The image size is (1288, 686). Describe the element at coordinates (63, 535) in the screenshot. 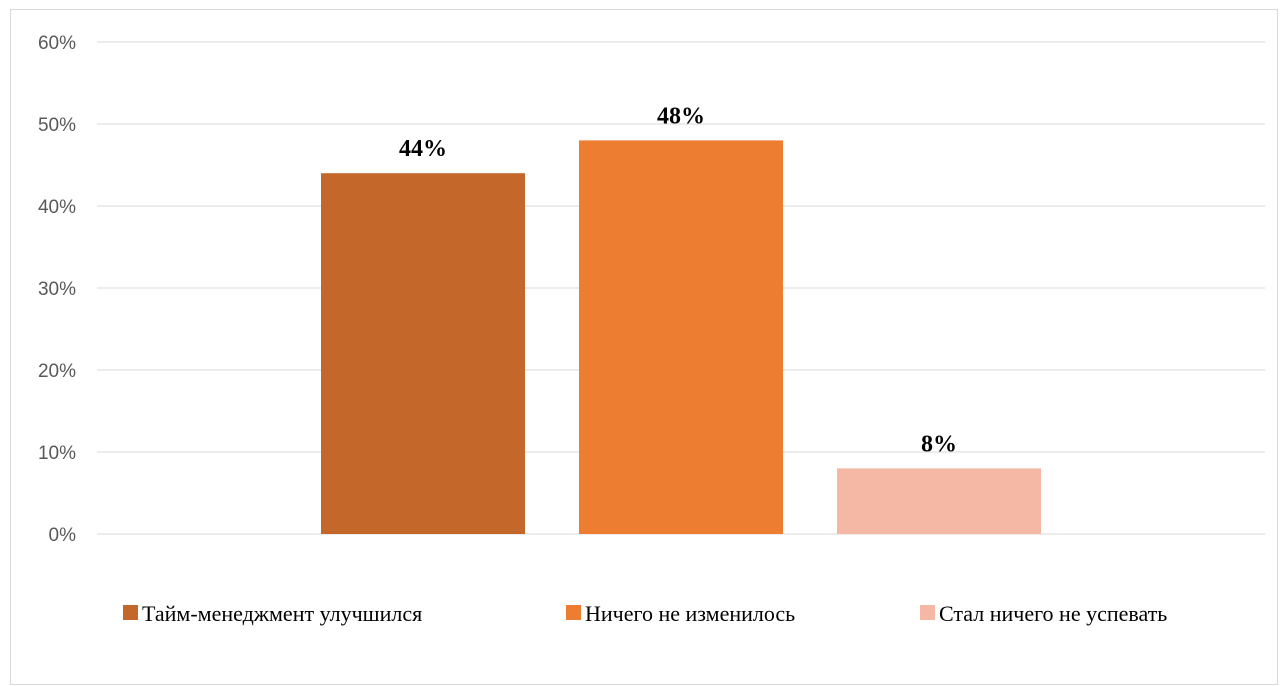

I see `y-tick-label: 0%` at that location.